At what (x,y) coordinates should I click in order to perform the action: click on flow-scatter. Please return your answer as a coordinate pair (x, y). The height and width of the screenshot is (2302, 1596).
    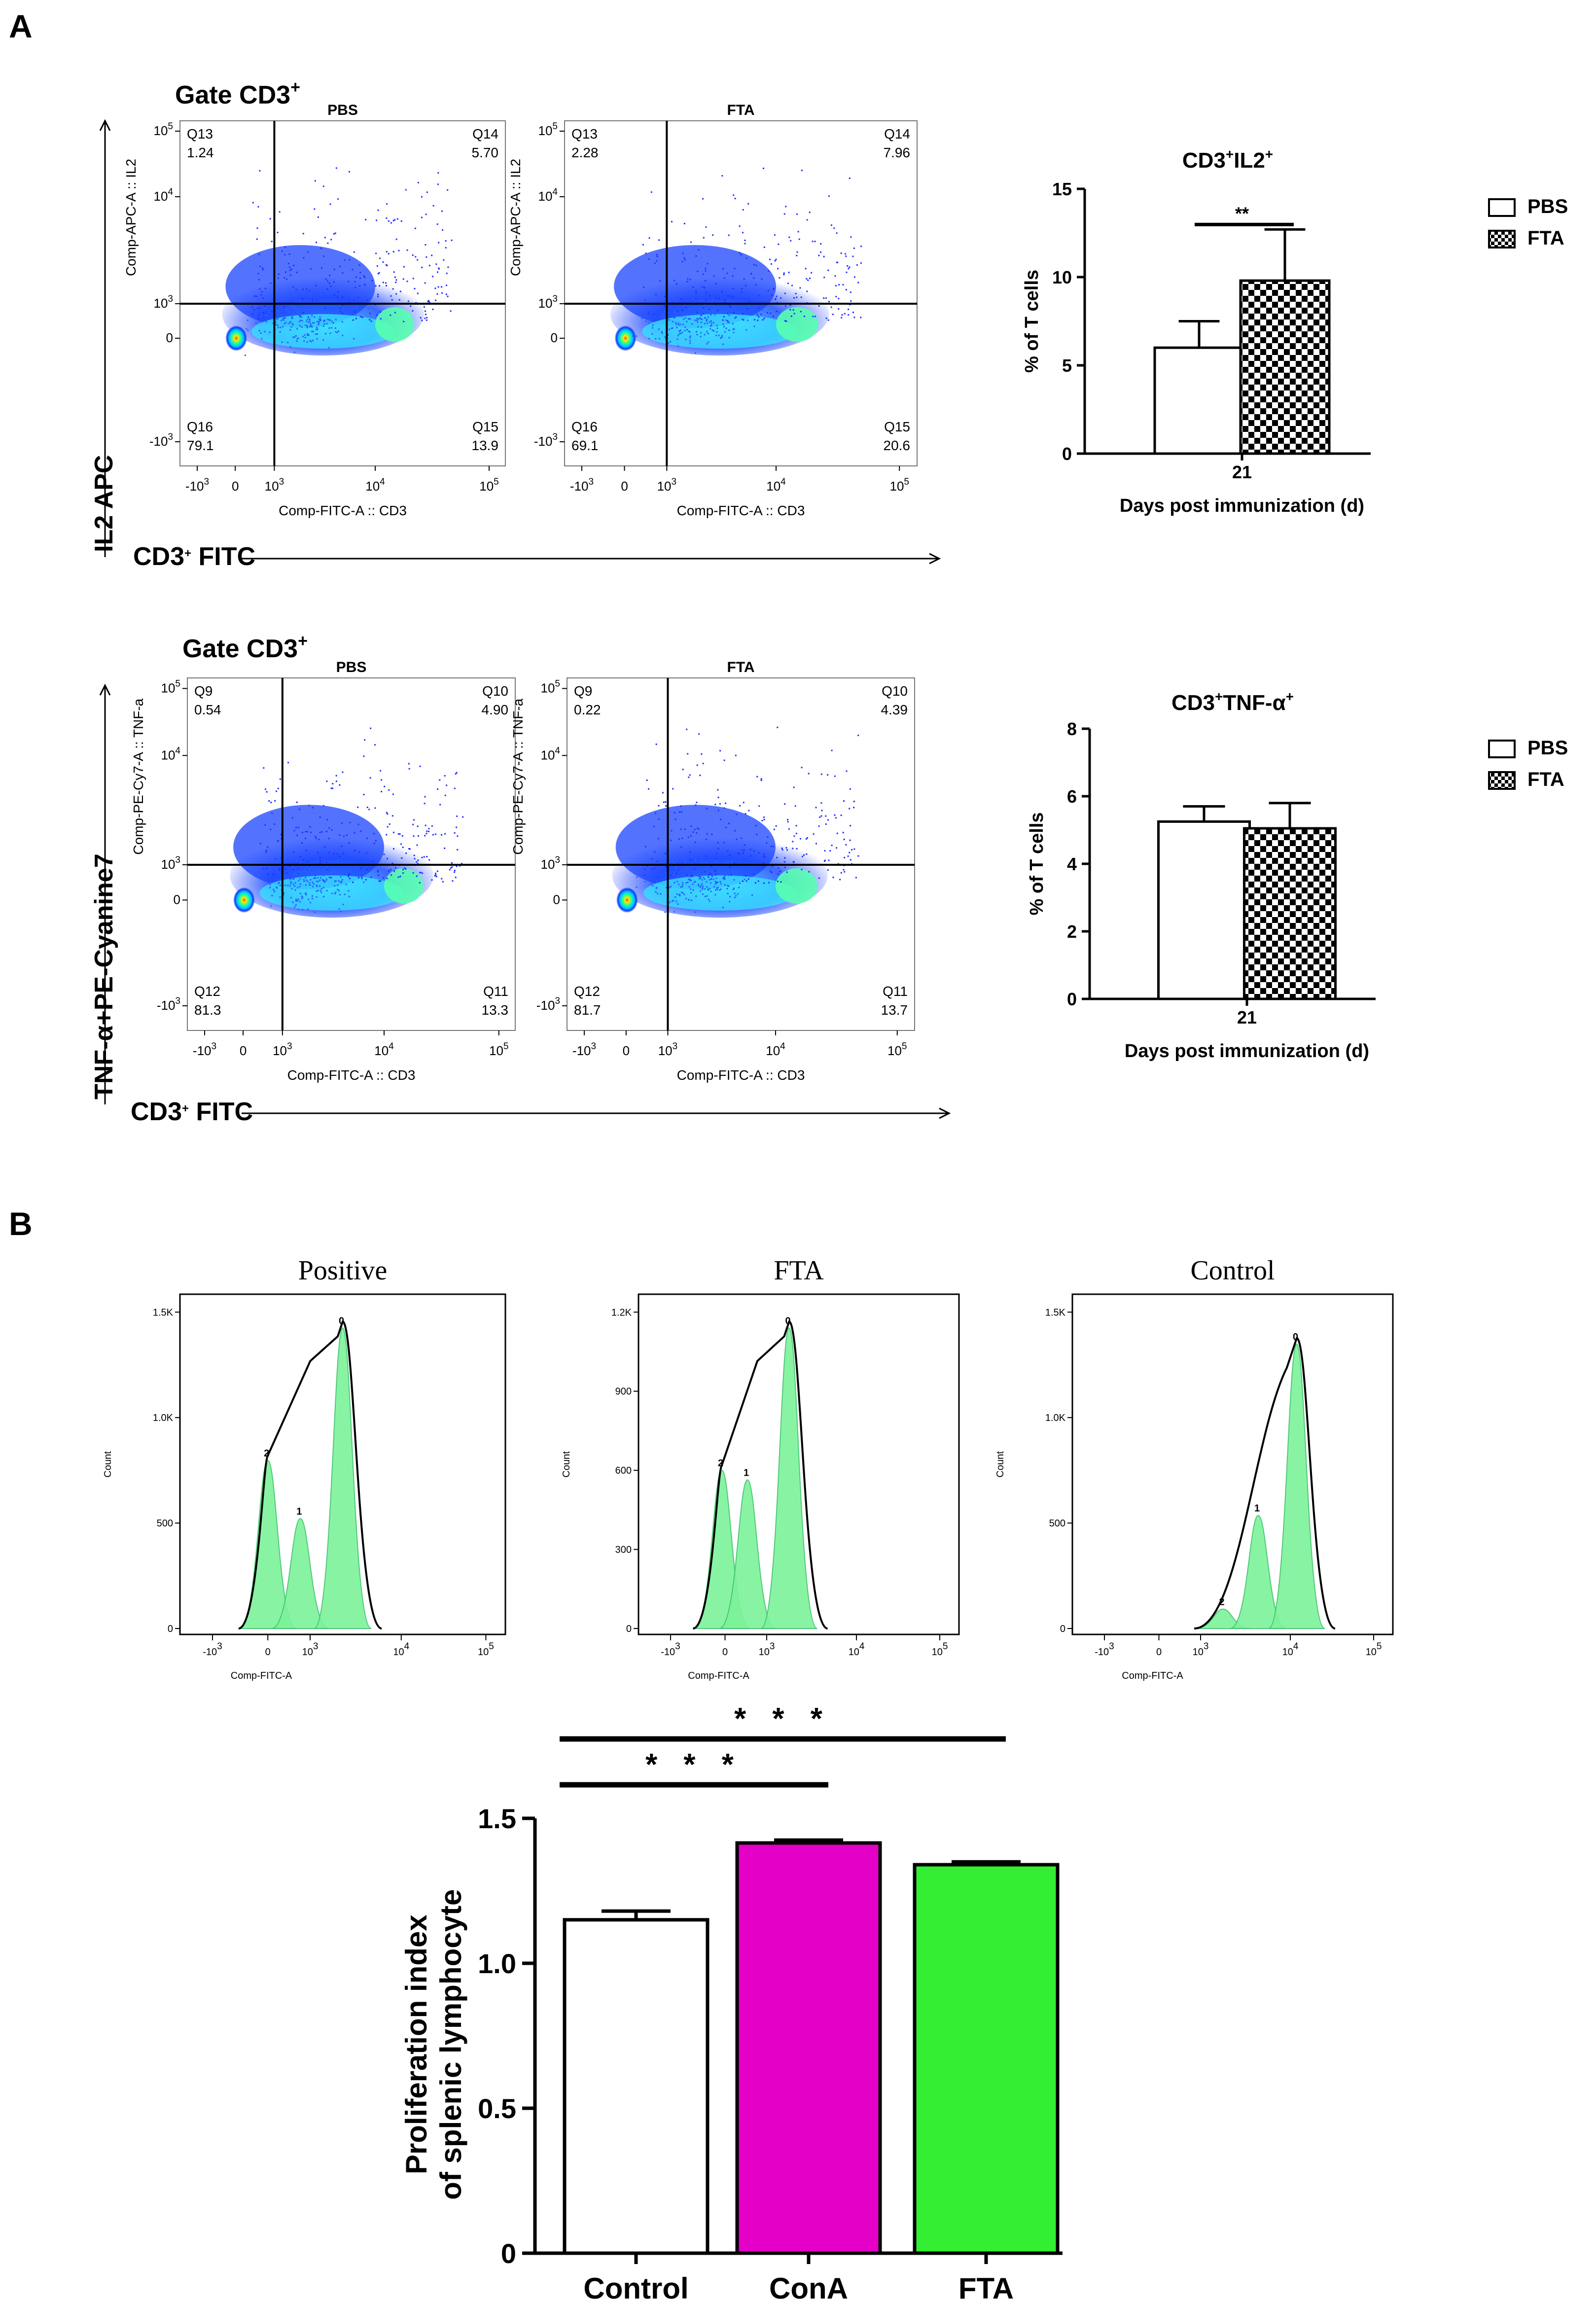
    Looking at the image, I should click on (347, 822).